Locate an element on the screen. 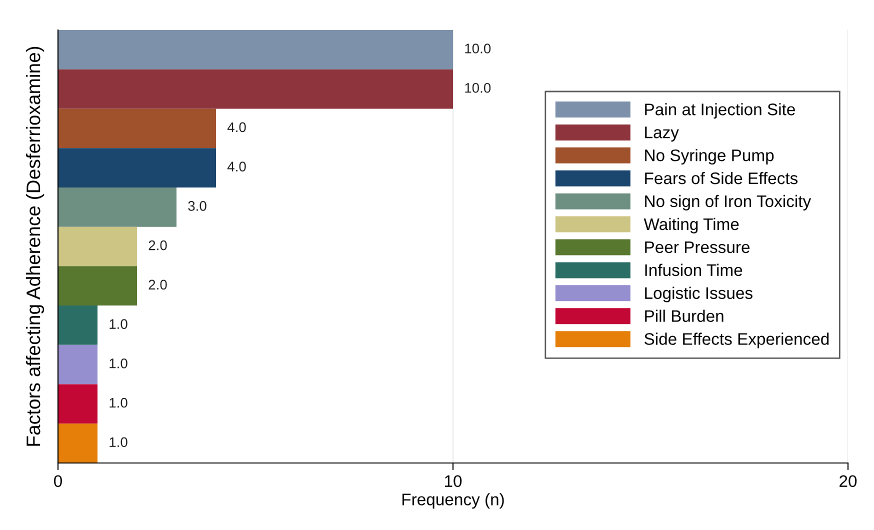 The width and height of the screenshot is (874, 530). x-tick-label: 20 is located at coordinates (848, 481).